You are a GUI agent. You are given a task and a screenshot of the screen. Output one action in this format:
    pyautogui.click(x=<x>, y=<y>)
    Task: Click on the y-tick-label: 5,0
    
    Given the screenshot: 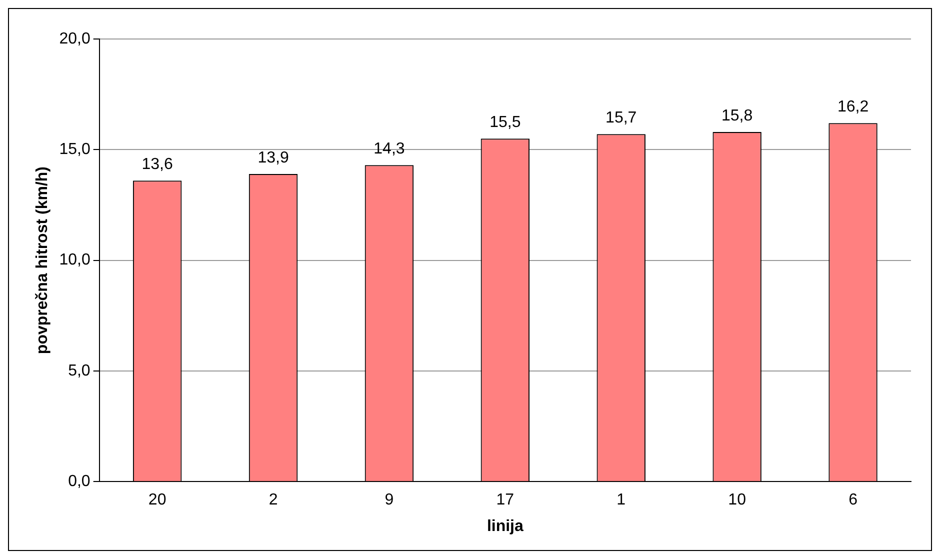 What is the action you would take?
    pyautogui.click(x=79, y=371)
    